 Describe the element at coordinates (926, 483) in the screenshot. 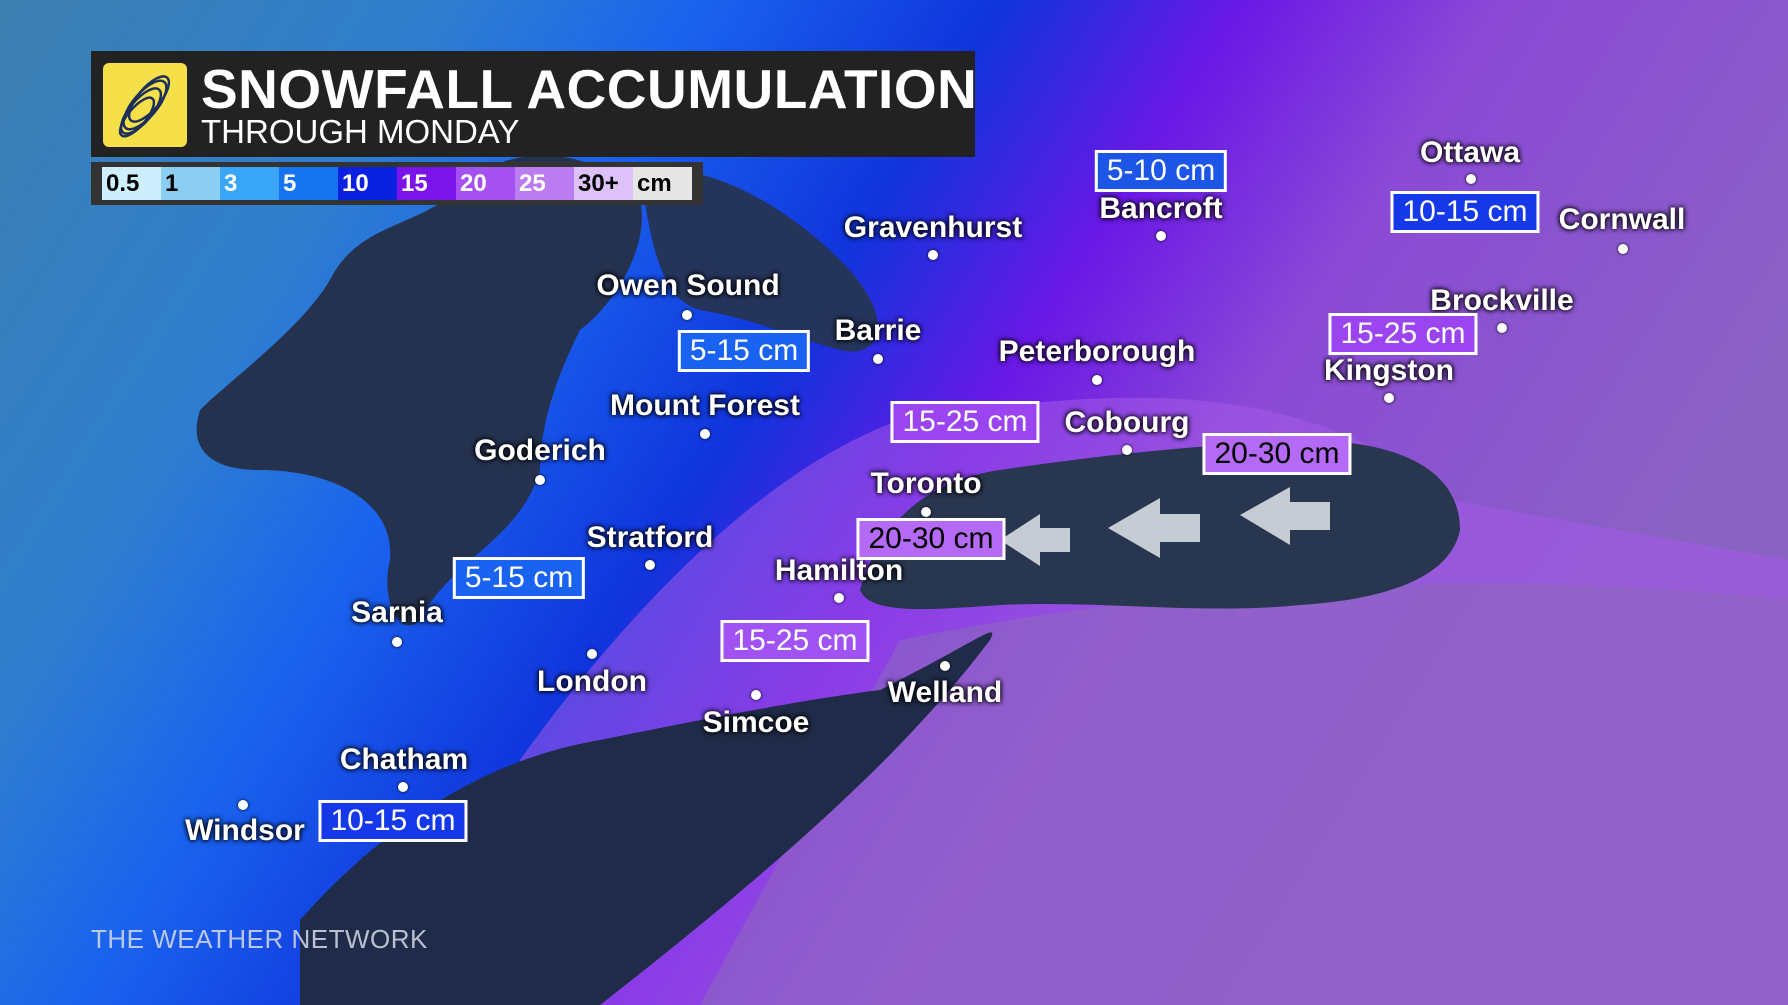

I see `city-label: Toronto` at that location.